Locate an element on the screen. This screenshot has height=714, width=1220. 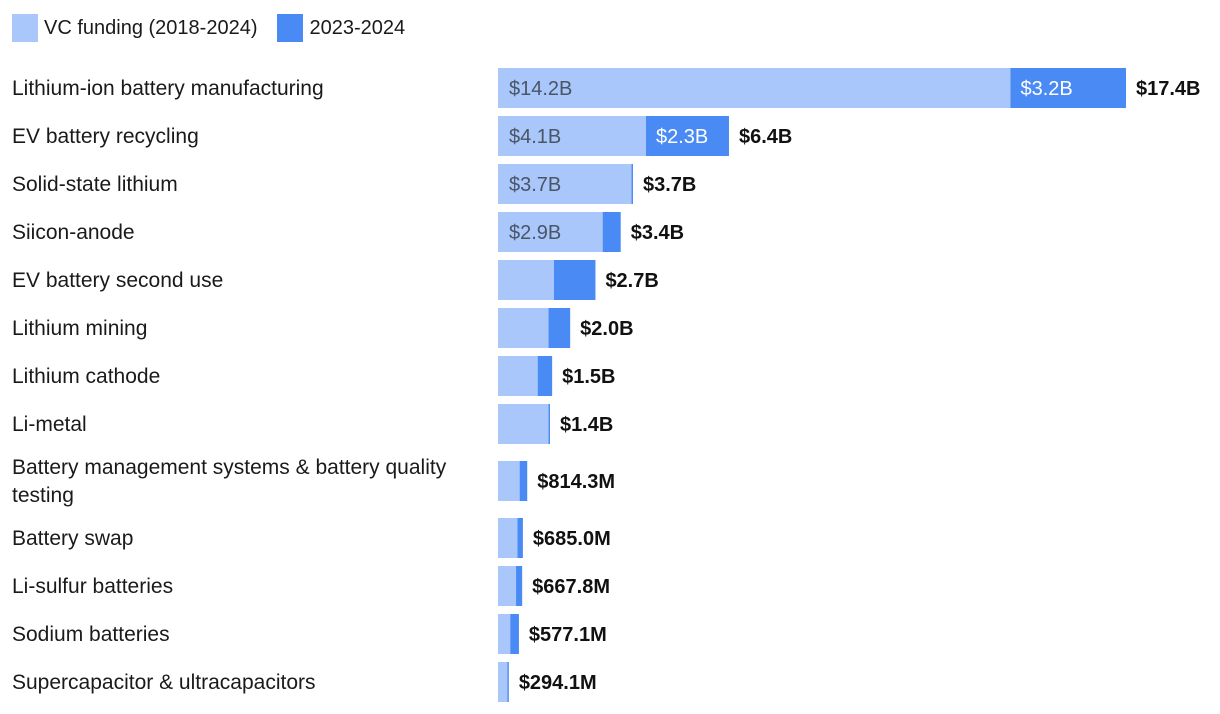
category-label: Sodium batteries is located at coordinates (91, 634).